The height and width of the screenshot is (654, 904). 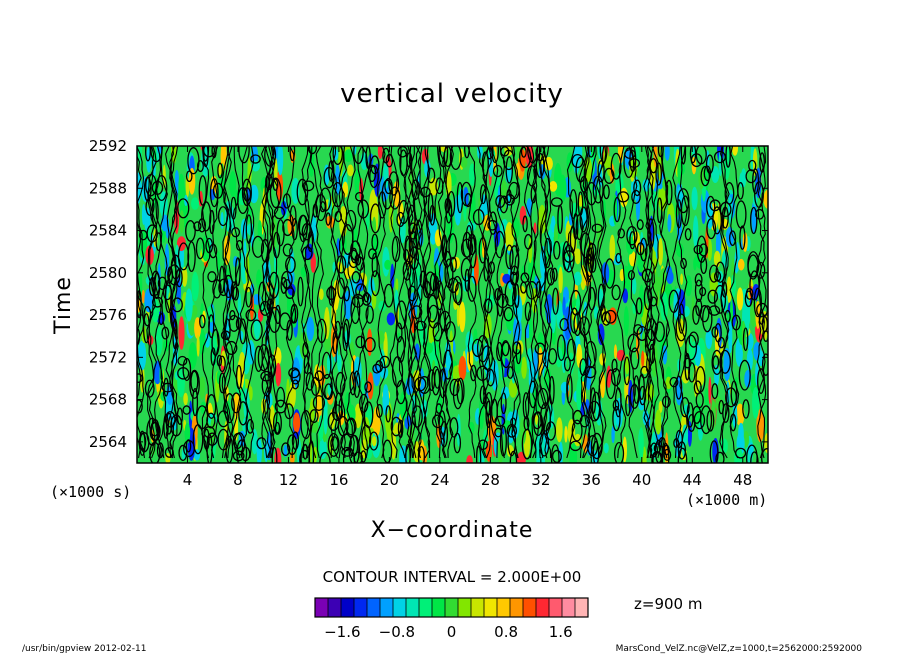 What do you see at coordinates (439, 480) in the screenshot?
I see `x-tick-label: 24` at bounding box center [439, 480].